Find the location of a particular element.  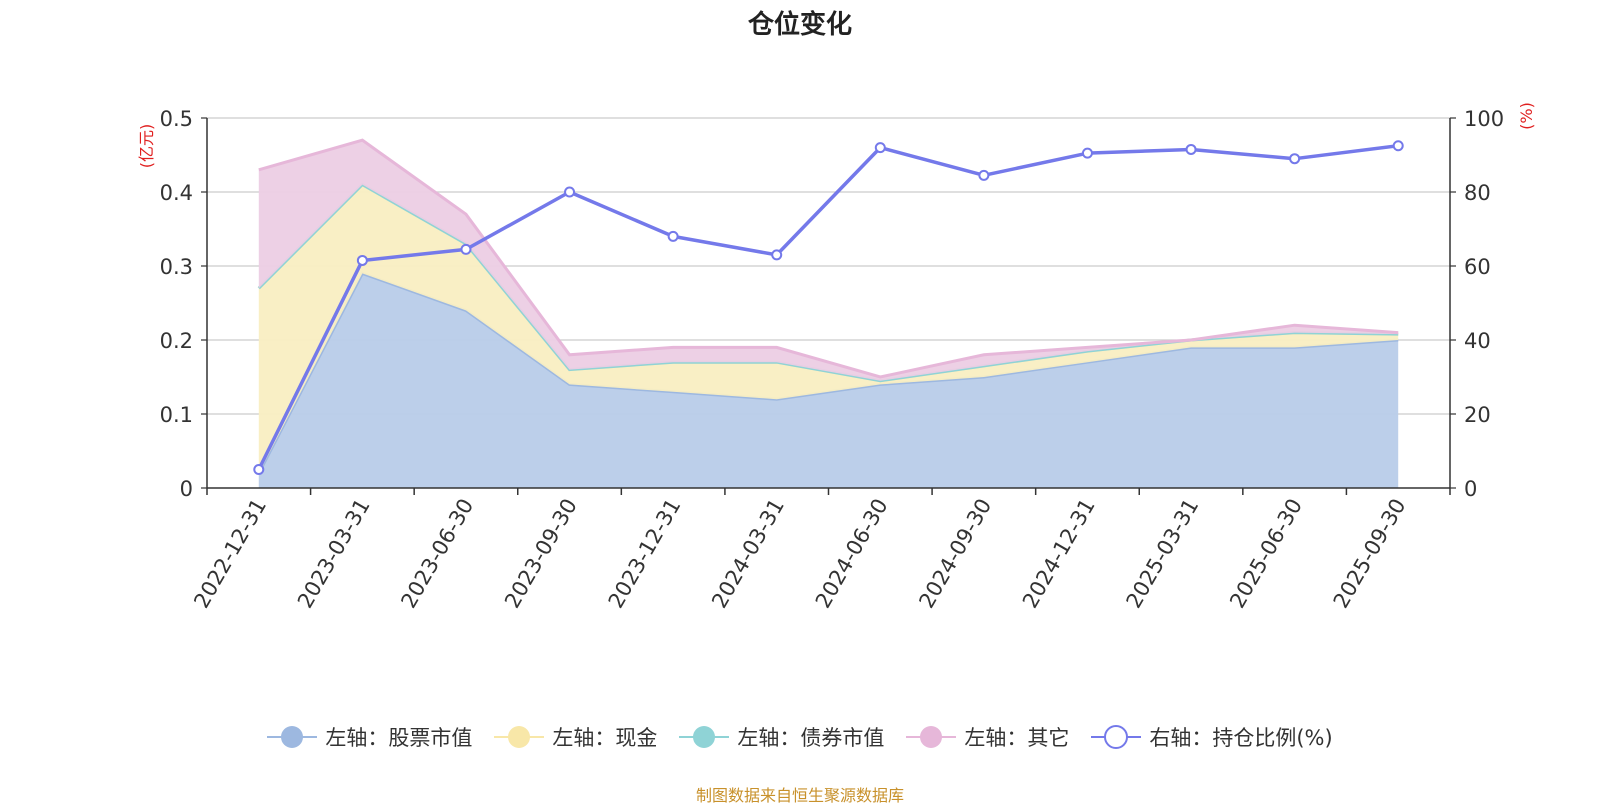

legend: 左轴：股票市值 左轴：现金 左轴：债券市值 左轴：其它 右轴：持仓比例(%) is located at coordinates (800, 737).